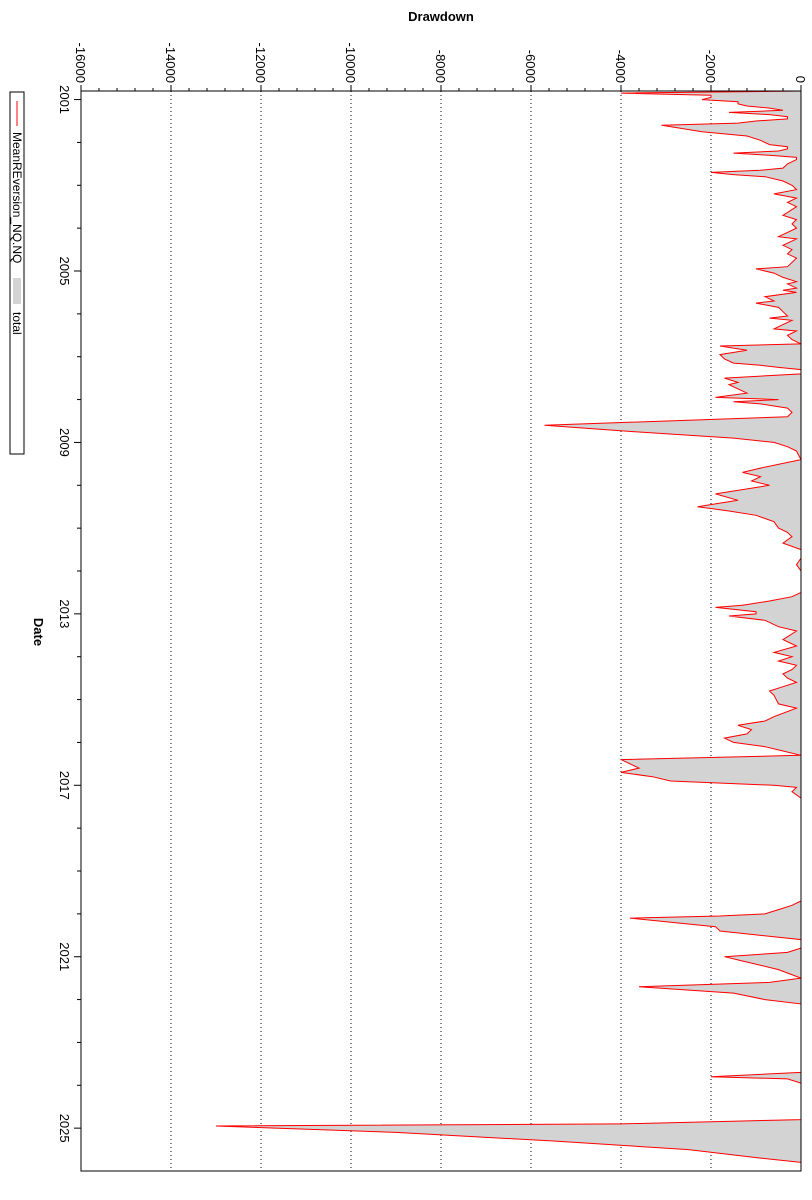 The image size is (812, 1200). Describe the element at coordinates (64, 613) in the screenshot. I see `date-tick-label-3: 2013` at that location.